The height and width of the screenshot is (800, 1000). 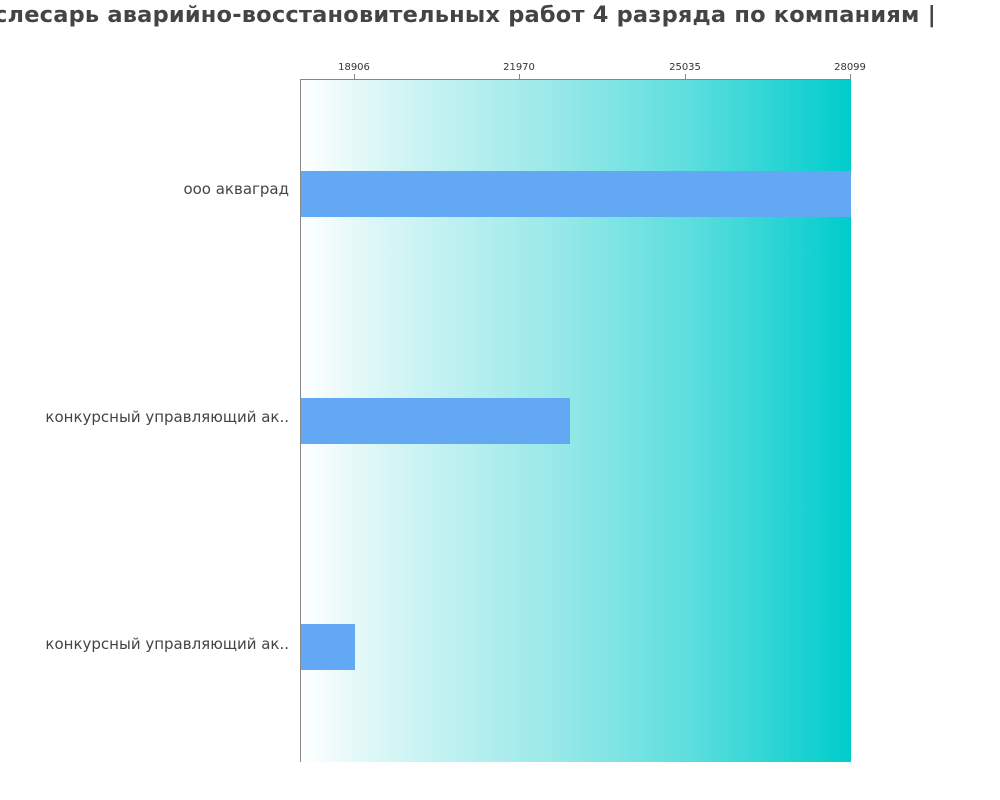 What do you see at coordinates (850, 67) in the screenshot?
I see `x-tick-label: 28099` at bounding box center [850, 67].